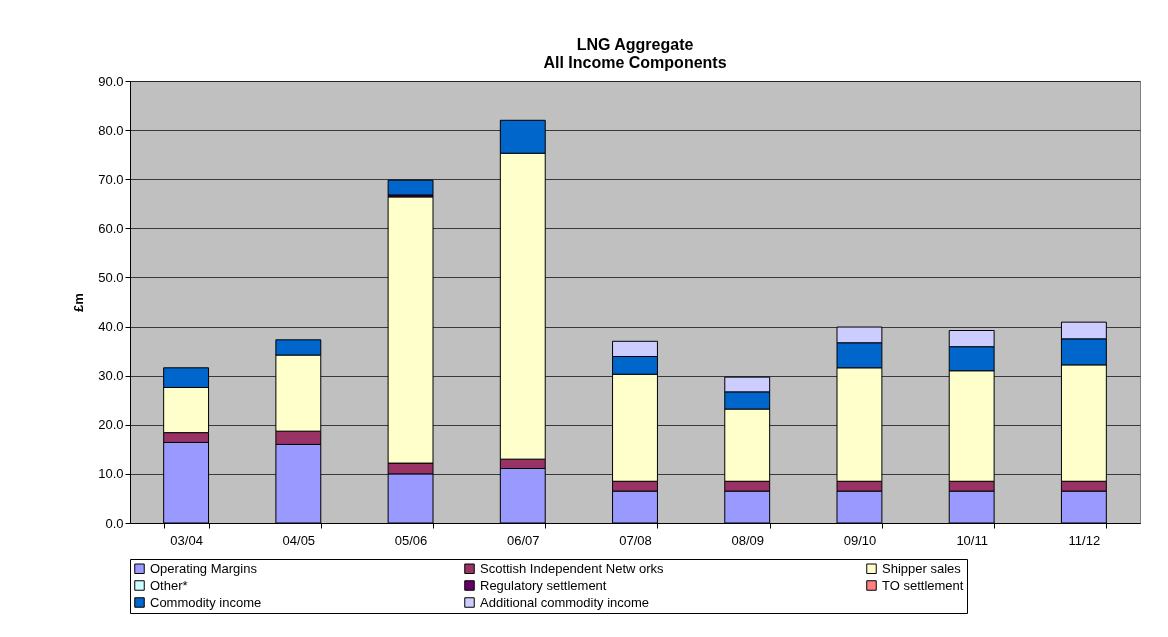  I want to click on y-tick-label: 60.0, so click(111, 228).